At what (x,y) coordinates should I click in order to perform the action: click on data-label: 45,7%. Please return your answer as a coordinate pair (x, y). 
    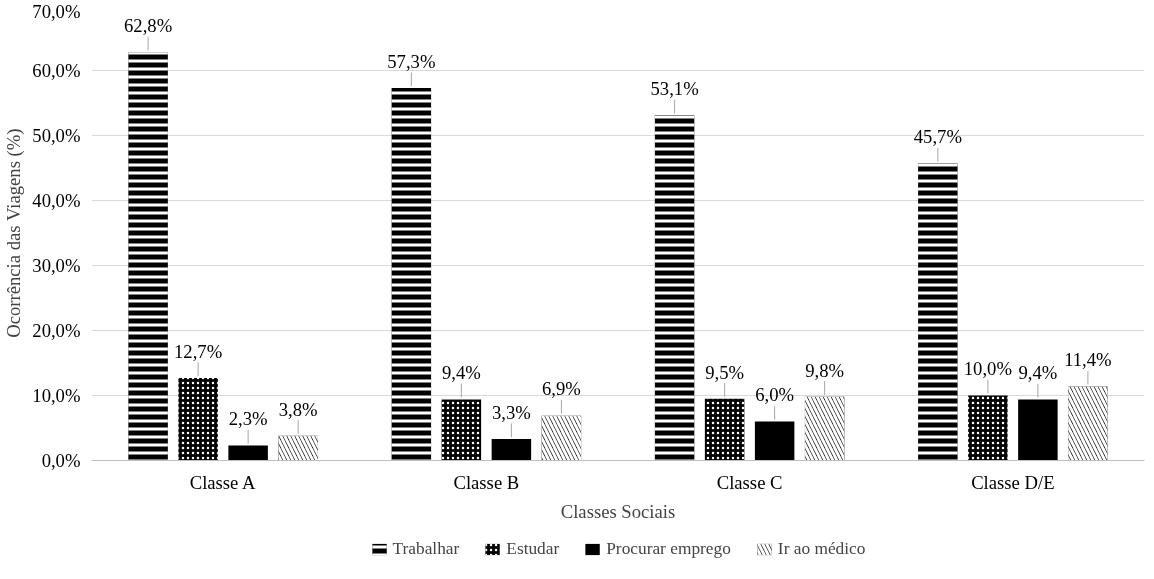
    Looking at the image, I should click on (937, 137).